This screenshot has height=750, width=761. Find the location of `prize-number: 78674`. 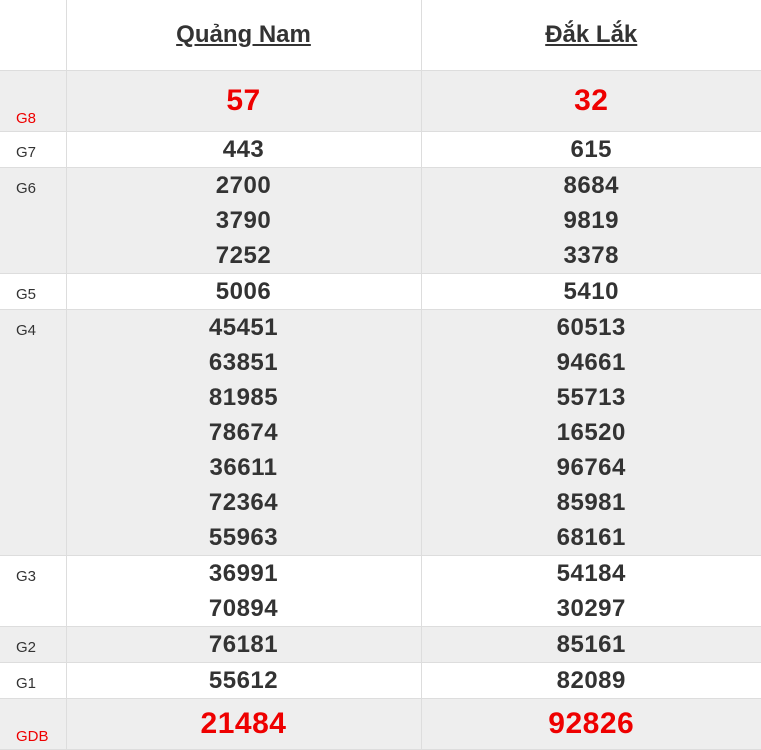

prize-number: 78674 is located at coordinates (243, 432).